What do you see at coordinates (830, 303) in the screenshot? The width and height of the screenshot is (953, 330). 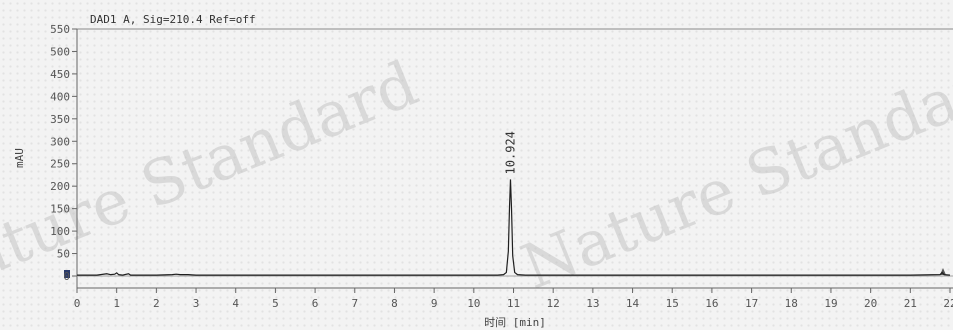 I see `x-tick-label: 19` at bounding box center [830, 303].